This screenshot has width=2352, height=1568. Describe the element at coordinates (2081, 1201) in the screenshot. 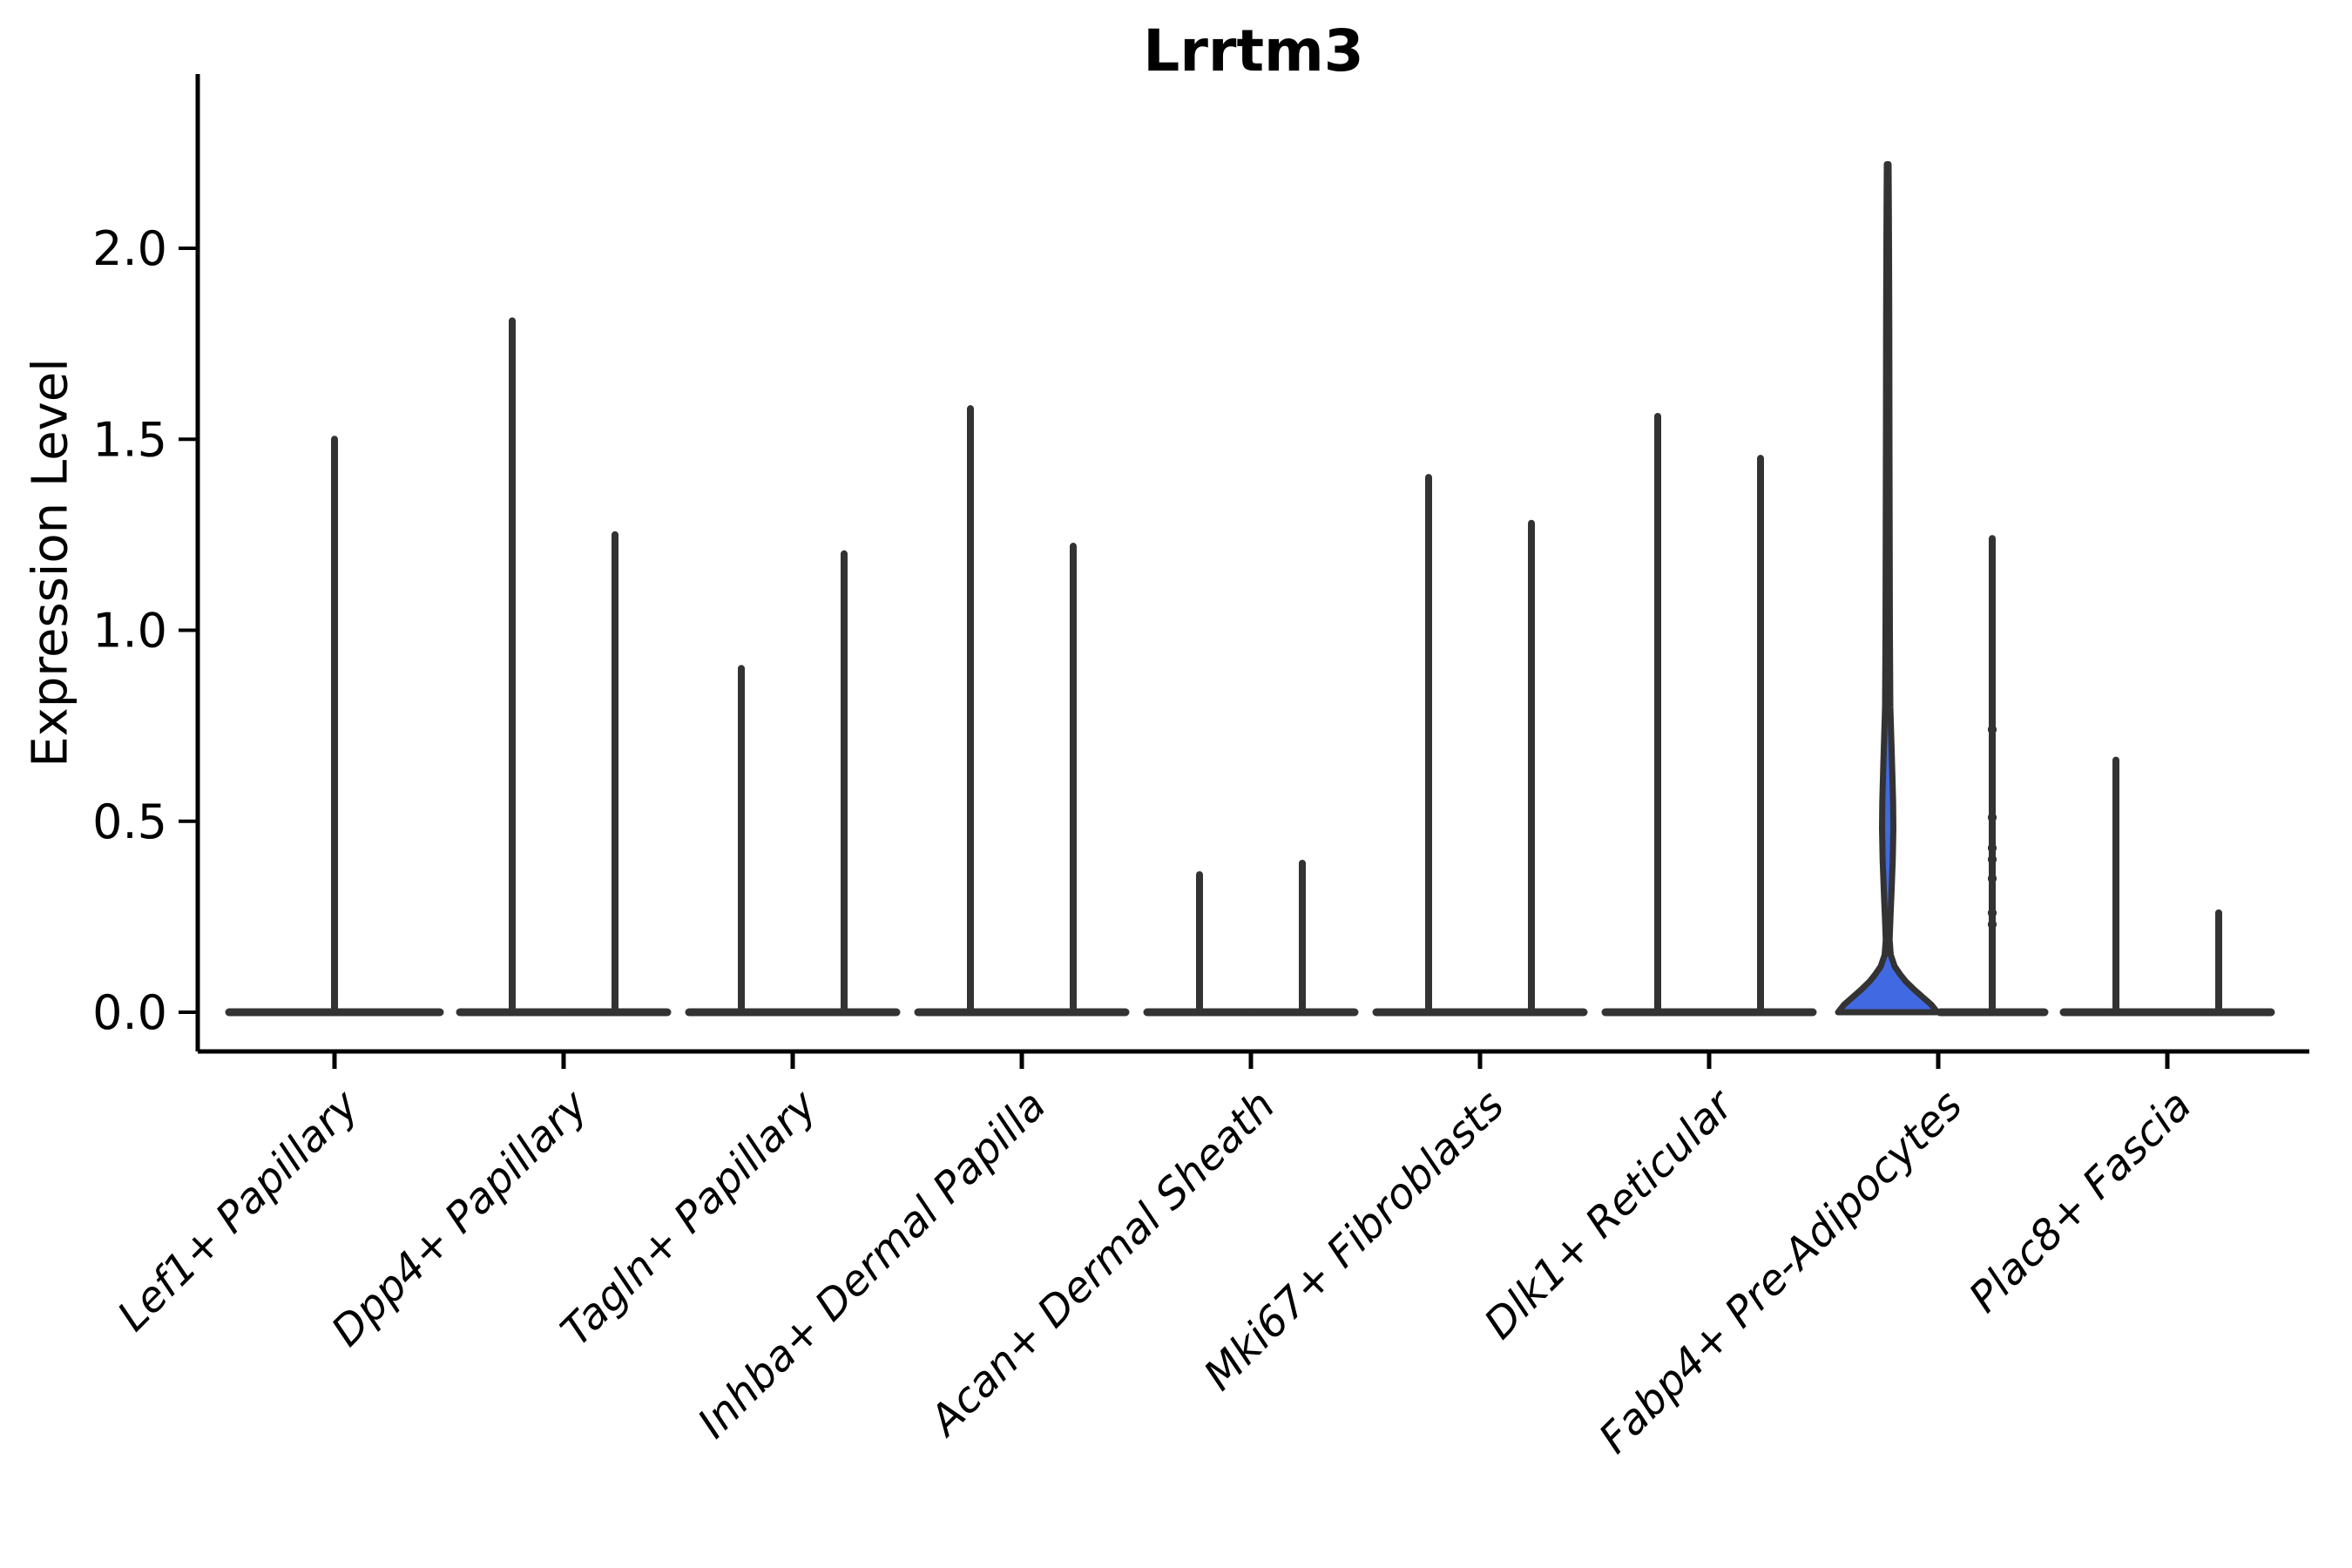

I see `x-tick-label: Plac8+ Fascia` at that location.